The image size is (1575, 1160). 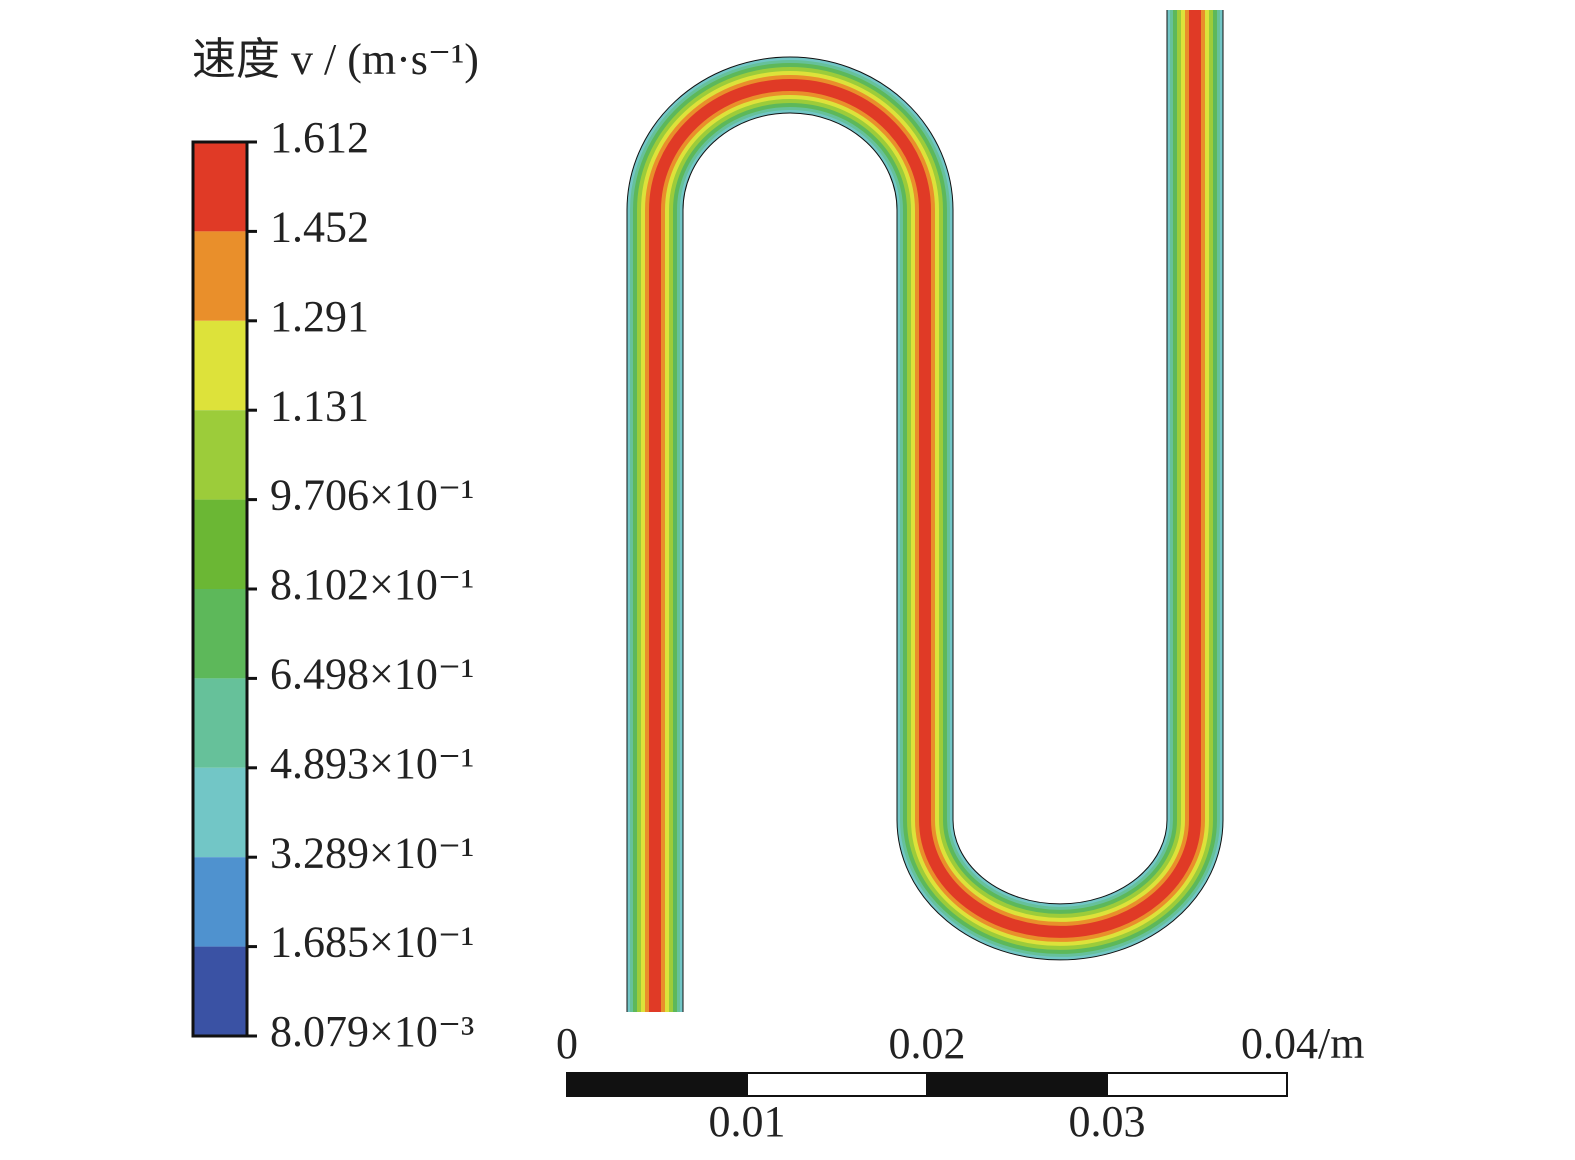 What do you see at coordinates (335, 59) in the screenshot?
I see `colorbar-title: 速度 v / (m·s⁻¹)` at bounding box center [335, 59].